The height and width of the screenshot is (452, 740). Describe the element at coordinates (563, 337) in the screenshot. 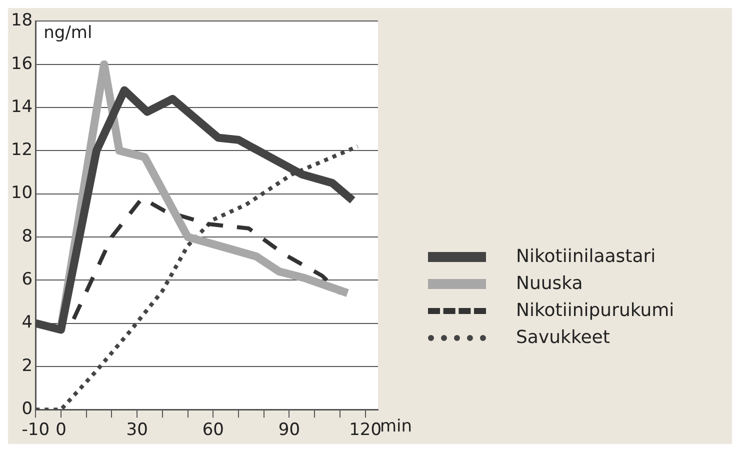

I see `legend-label: Savukkeet` at that location.